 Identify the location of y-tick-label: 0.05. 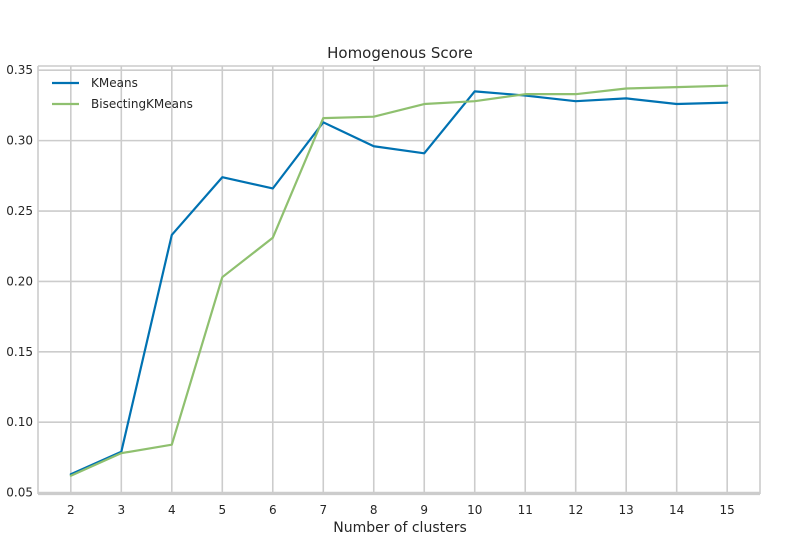
(19, 493).